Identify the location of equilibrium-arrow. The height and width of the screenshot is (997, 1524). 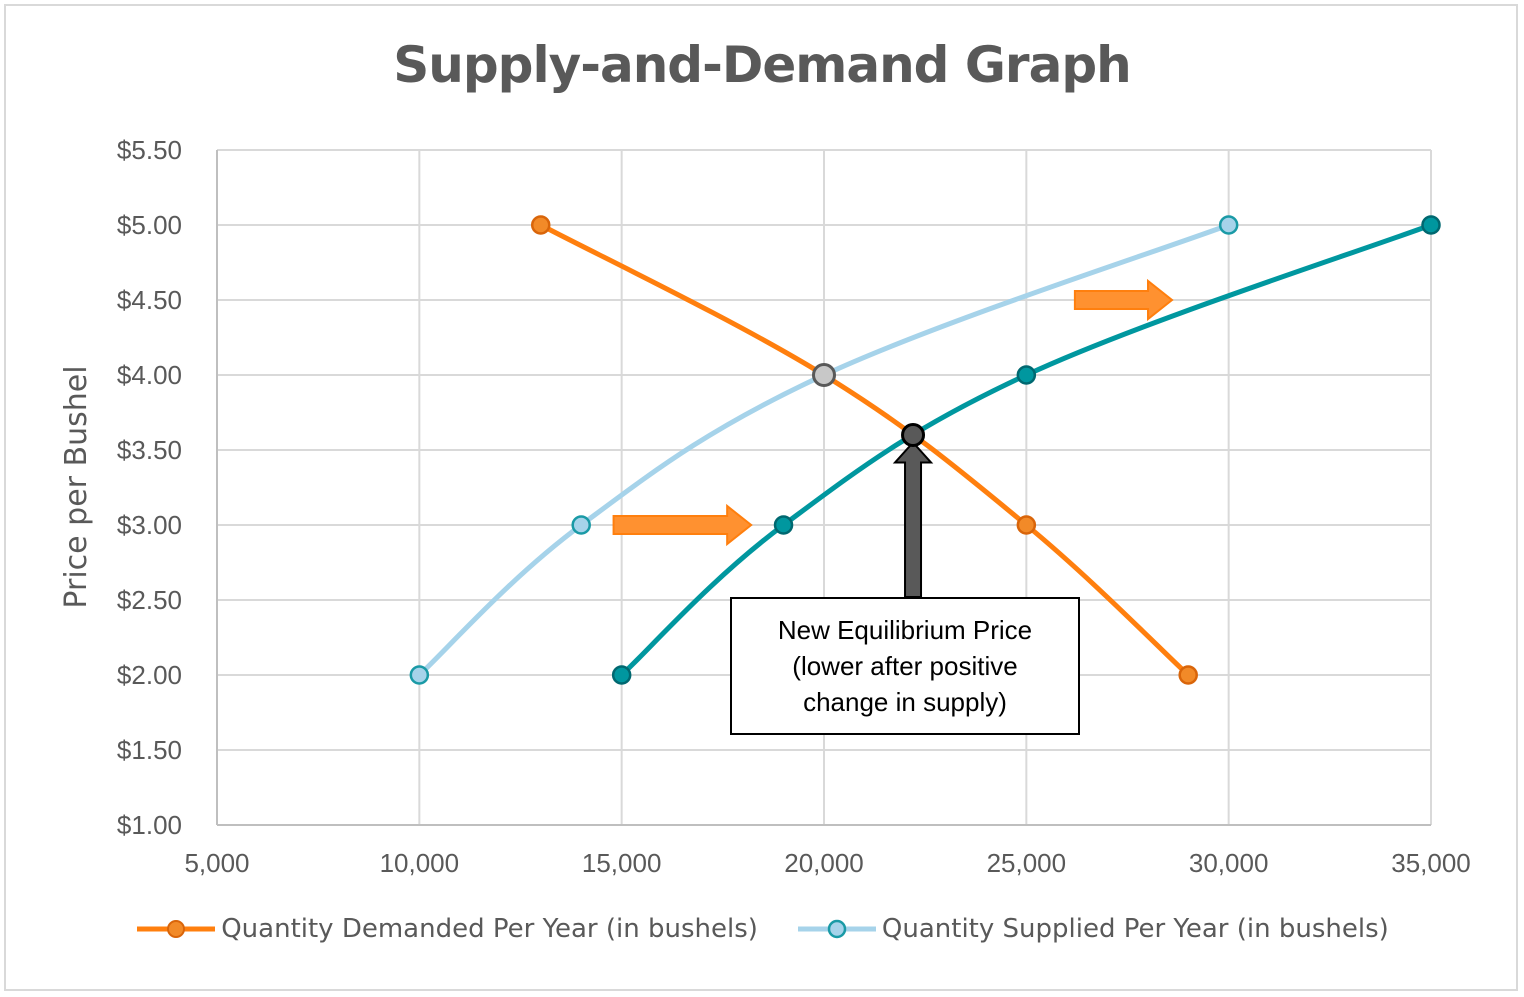
(913, 519).